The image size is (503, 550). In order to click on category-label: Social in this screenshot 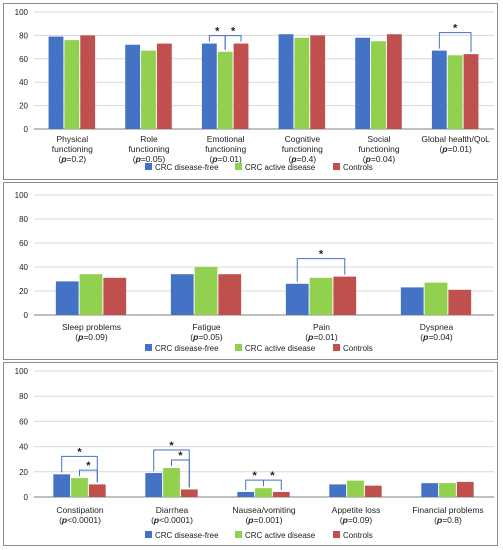, I will do `click(378, 139)`.